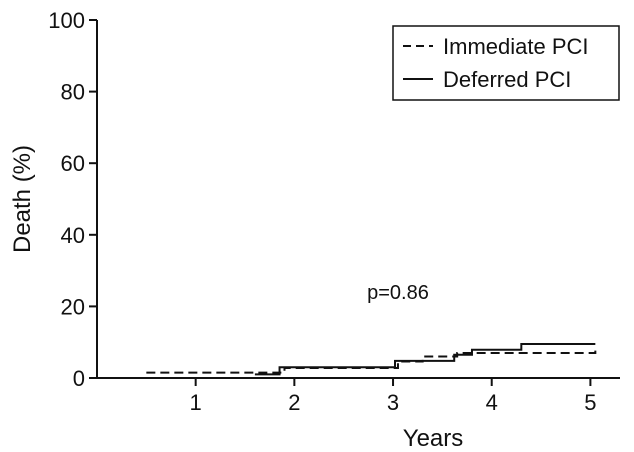 This screenshot has width=634, height=452. I want to click on y-tick-label: 0, so click(79, 378).